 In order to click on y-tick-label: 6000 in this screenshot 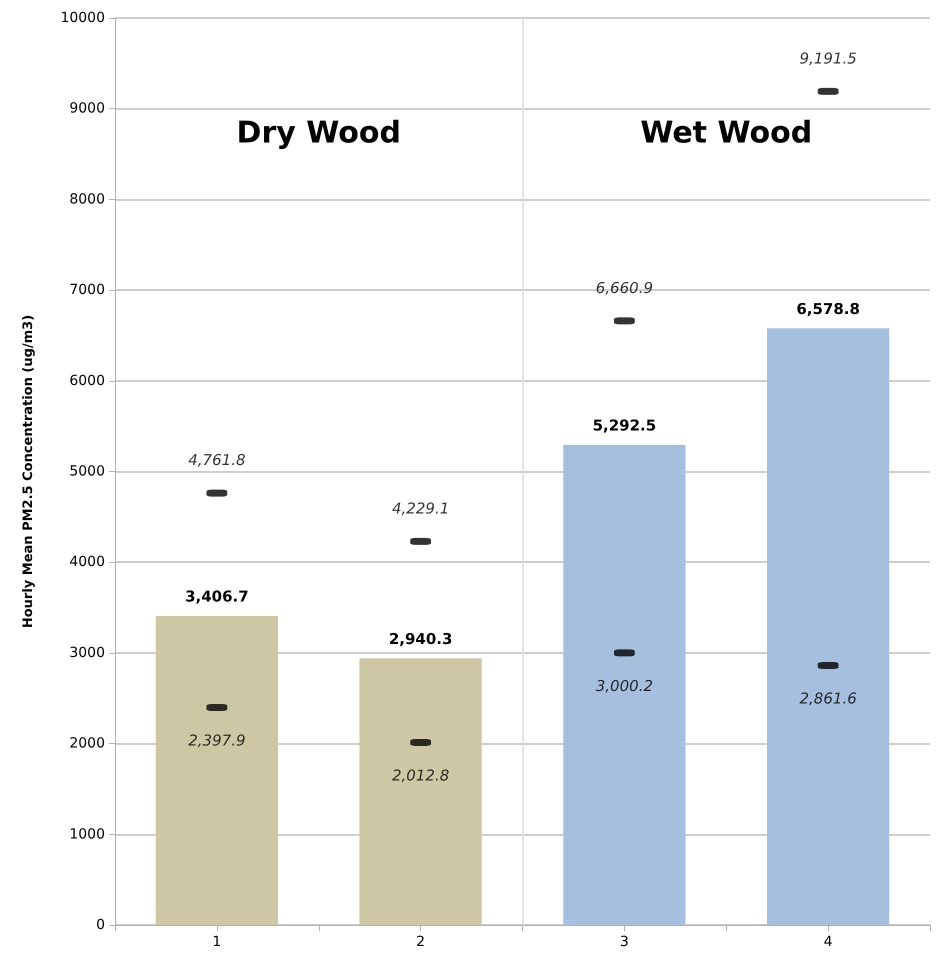, I will do `click(87, 380)`.